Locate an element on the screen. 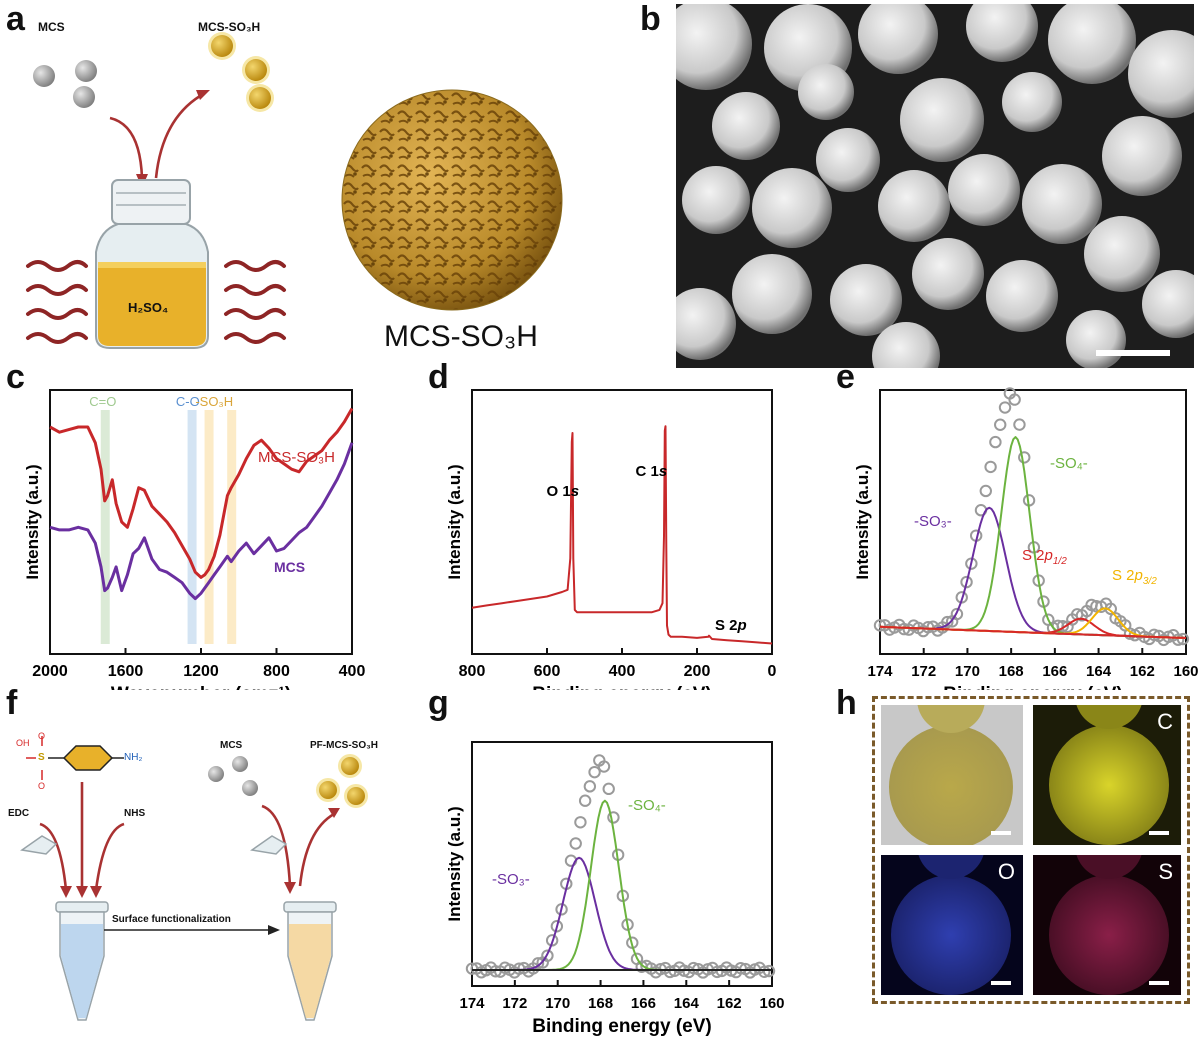  component-line is located at coordinates (1033, 537).